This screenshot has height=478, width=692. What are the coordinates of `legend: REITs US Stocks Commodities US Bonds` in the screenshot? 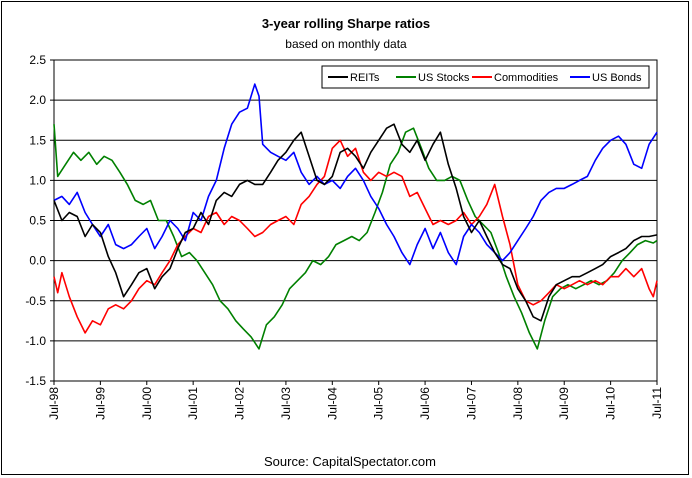 It's located at (485, 77).